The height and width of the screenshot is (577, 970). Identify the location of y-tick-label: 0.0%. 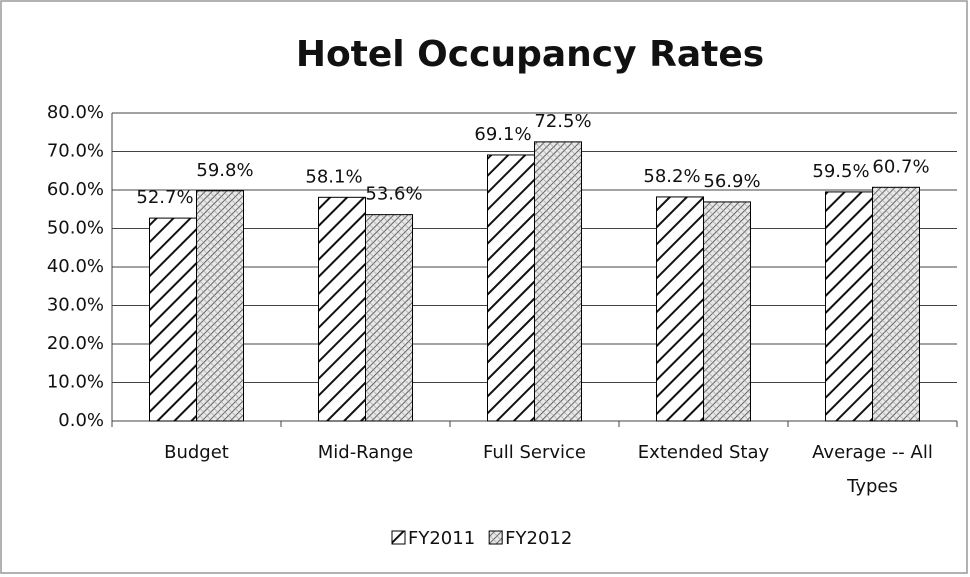
(81, 420).